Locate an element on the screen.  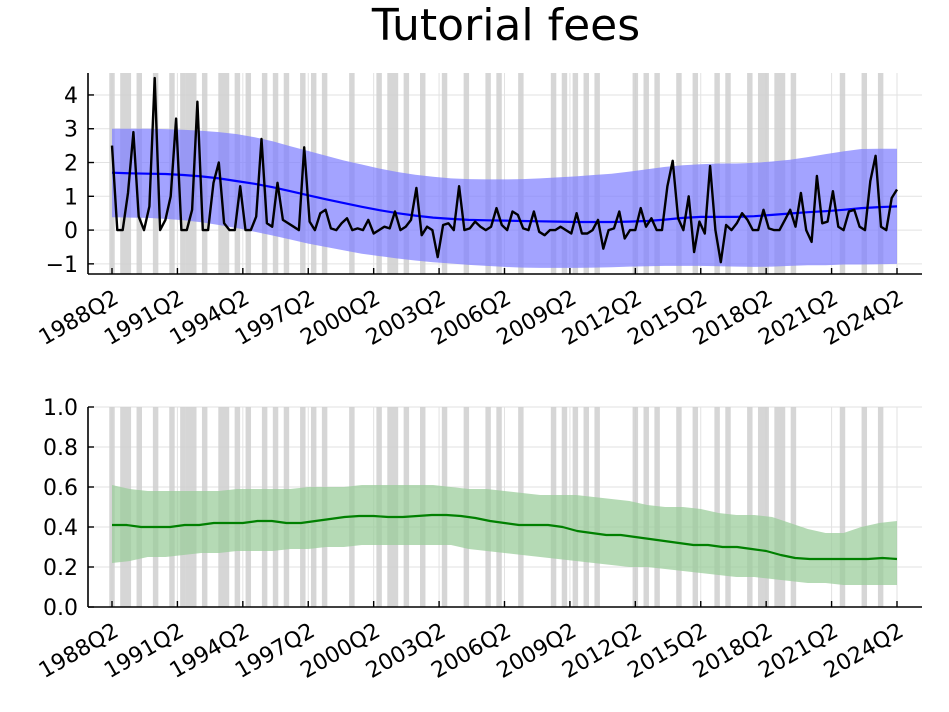
trend-line is located at coordinates (505, 537).